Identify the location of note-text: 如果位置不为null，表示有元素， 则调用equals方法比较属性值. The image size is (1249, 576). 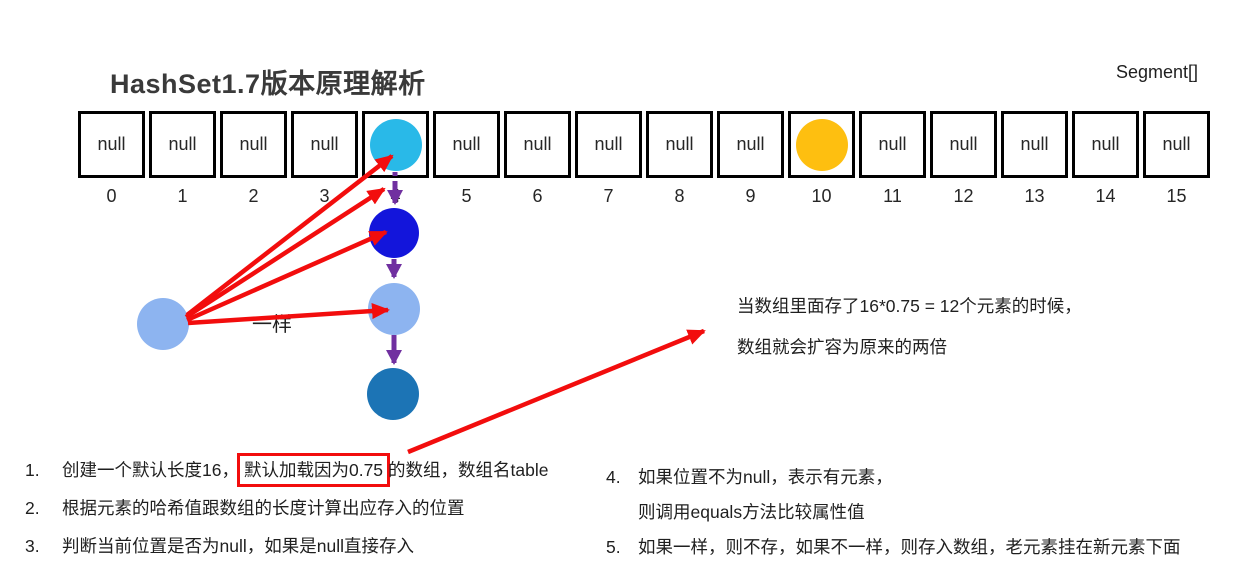
(765, 494).